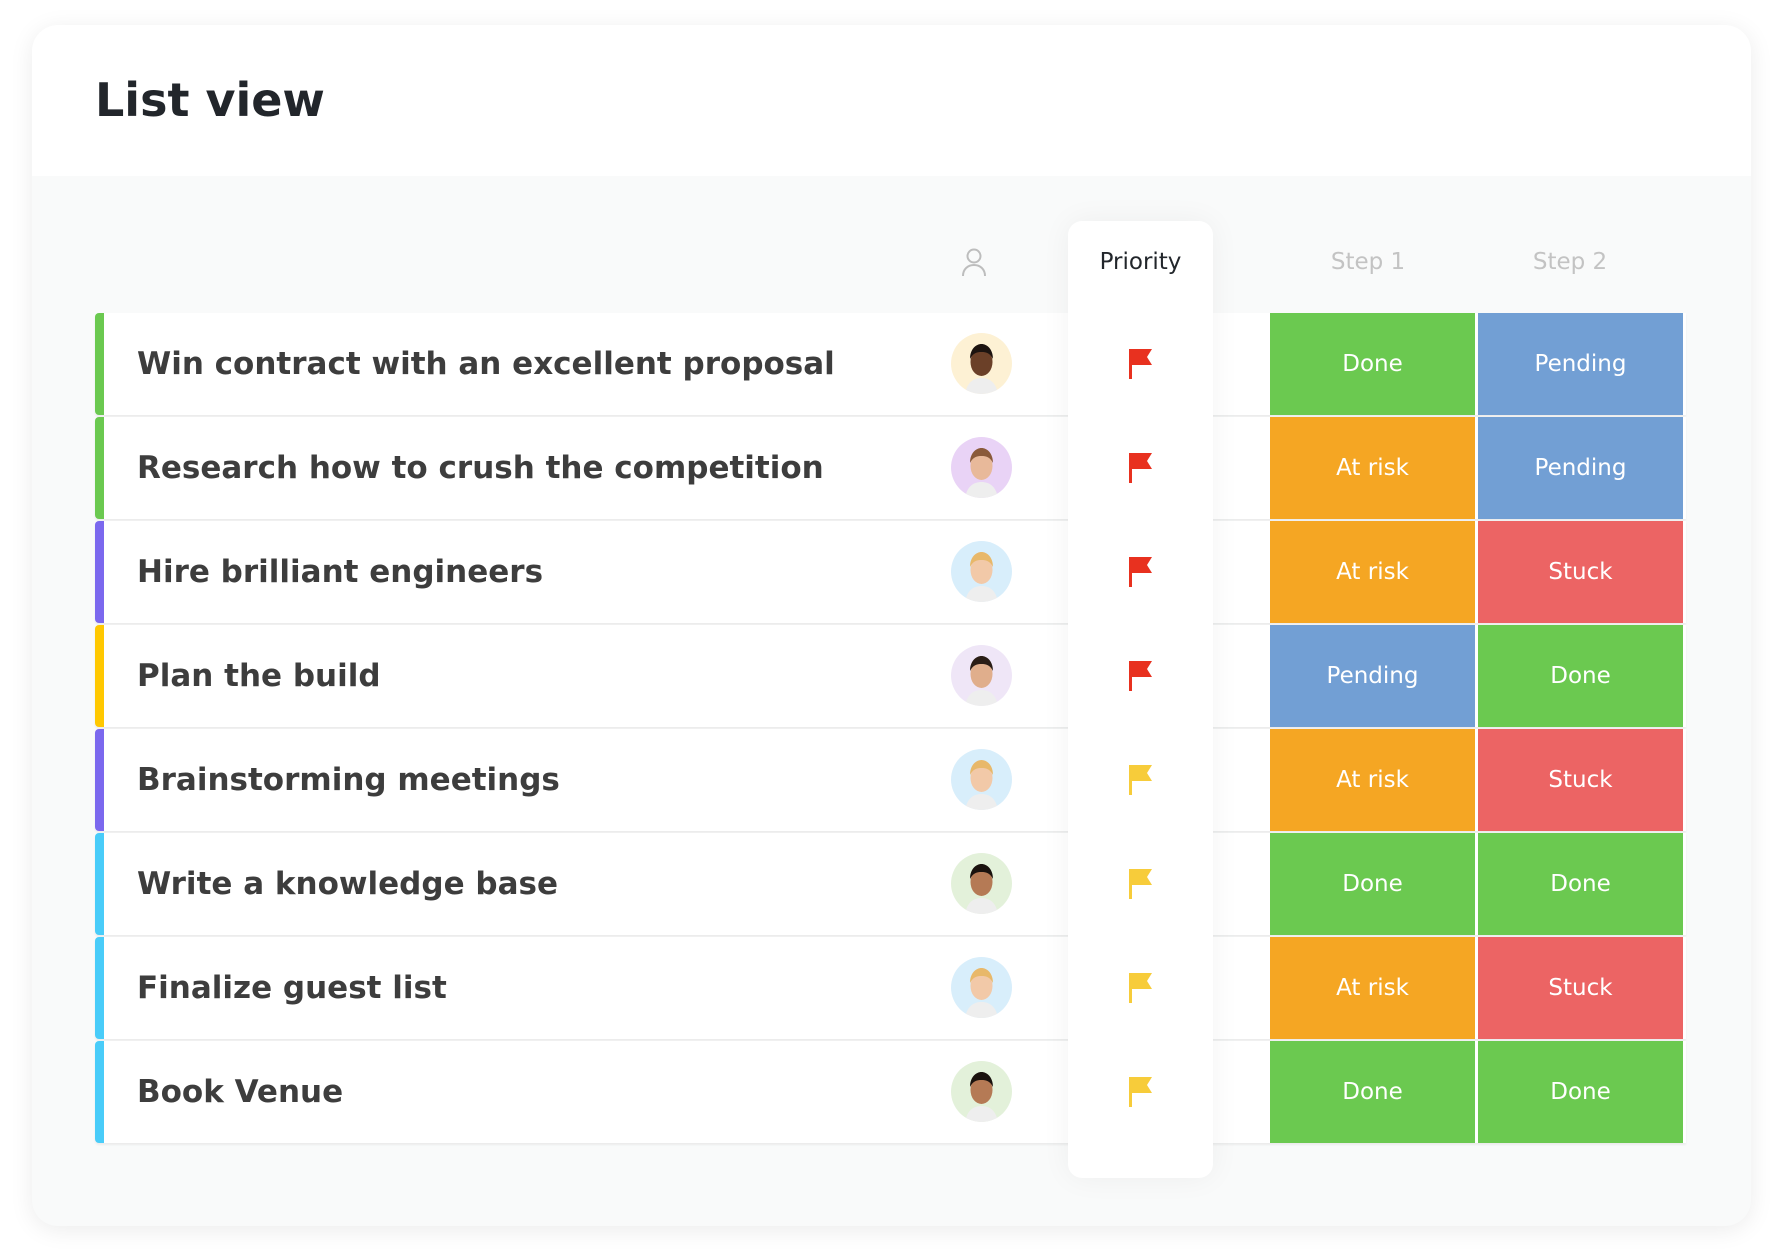  What do you see at coordinates (347, 884) in the screenshot?
I see `task-name: Write a knowledge base` at bounding box center [347, 884].